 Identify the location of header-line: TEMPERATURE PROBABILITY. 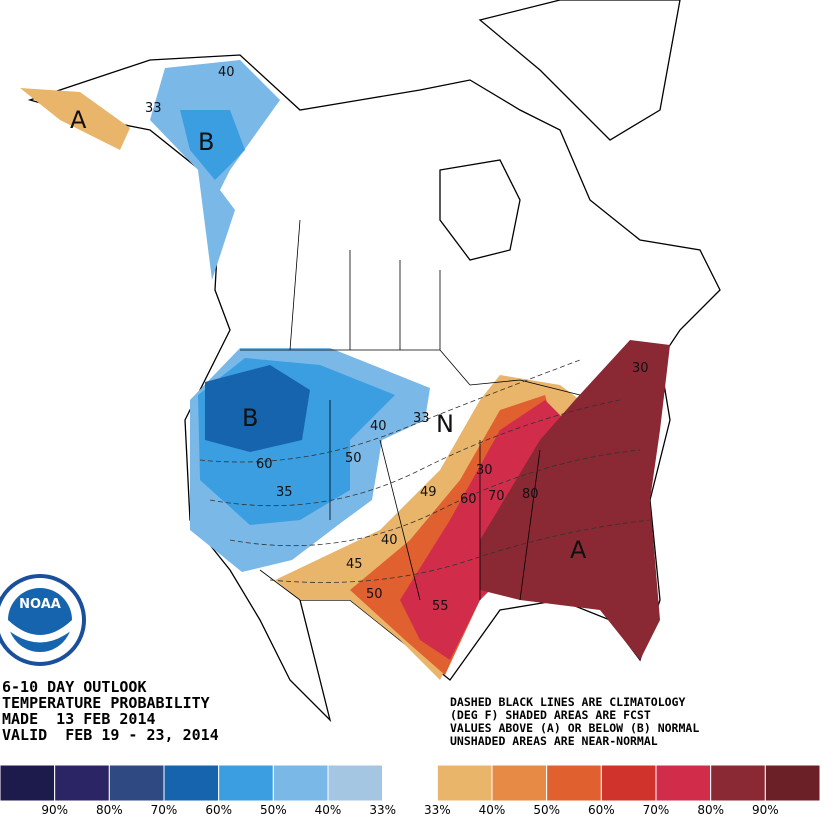
(106, 703).